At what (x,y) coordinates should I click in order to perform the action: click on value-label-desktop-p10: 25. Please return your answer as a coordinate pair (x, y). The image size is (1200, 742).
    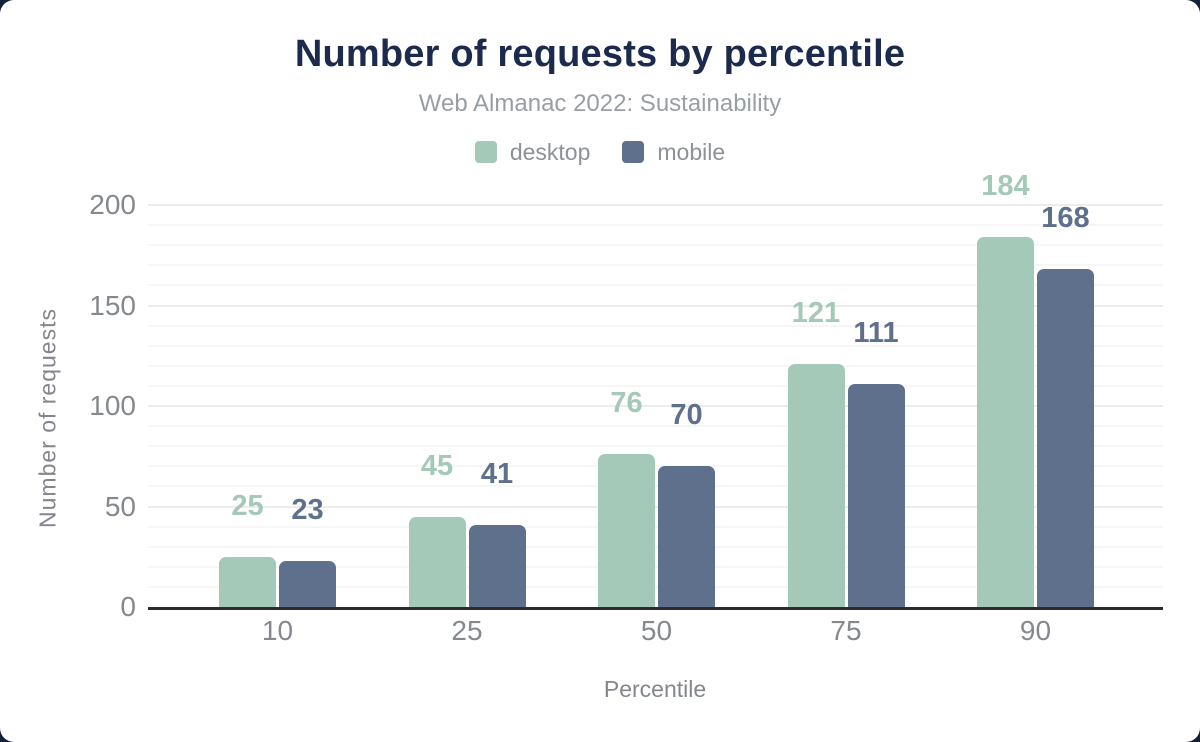
    Looking at the image, I should click on (247, 505).